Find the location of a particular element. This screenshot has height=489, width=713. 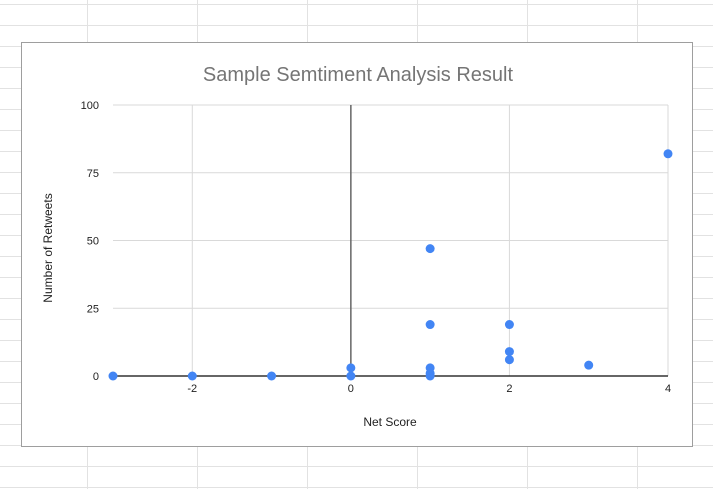

x-tick-label: 2 is located at coordinates (509, 389).